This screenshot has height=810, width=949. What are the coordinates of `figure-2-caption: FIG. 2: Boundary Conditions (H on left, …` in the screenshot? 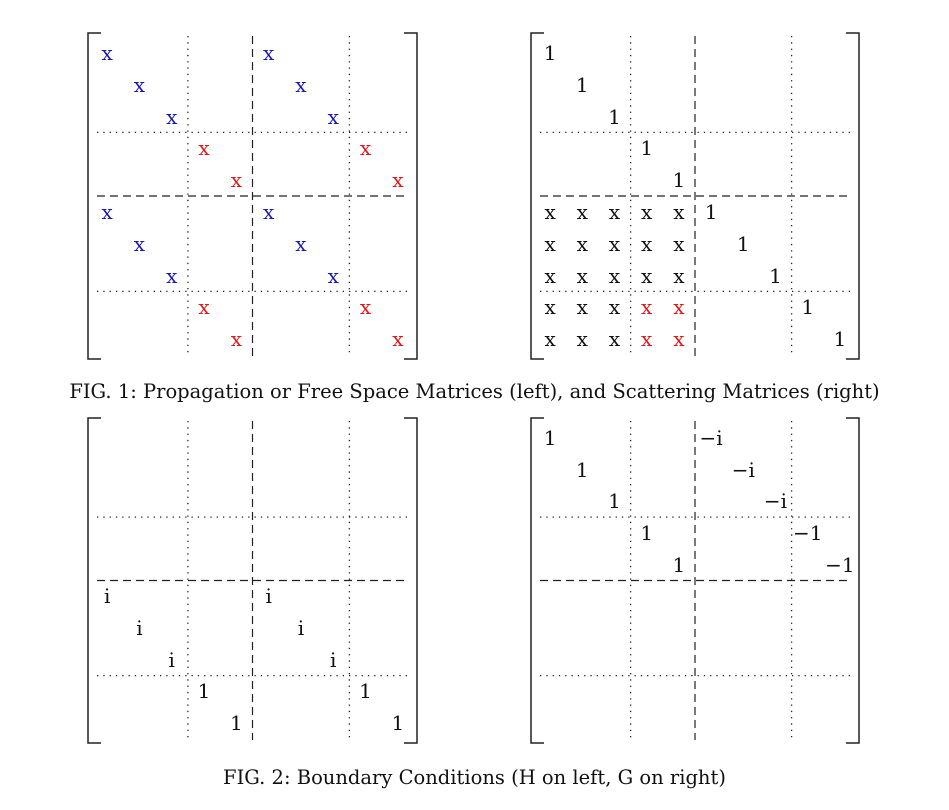 It's located at (474, 777).